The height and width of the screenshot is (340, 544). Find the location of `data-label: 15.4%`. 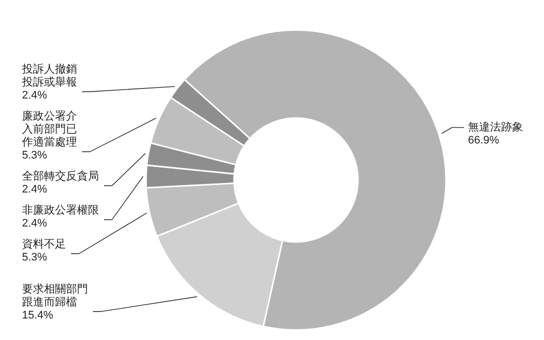

data-label: 15.4% is located at coordinates (38, 316).